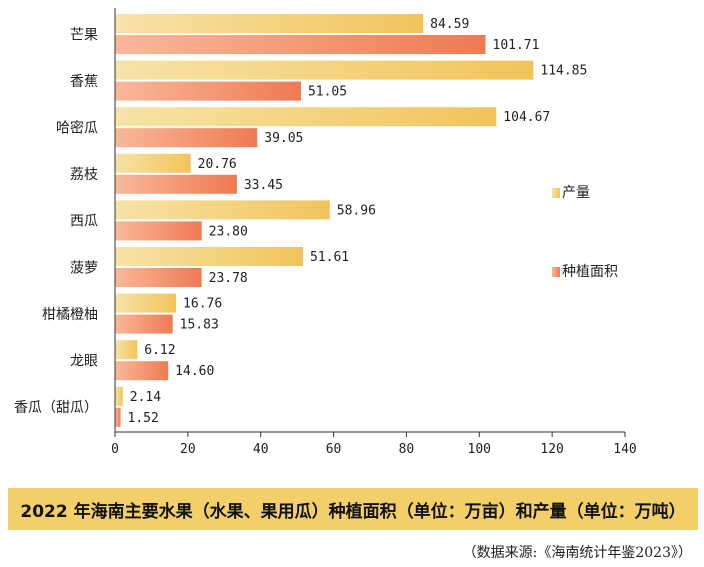  I want to click on area-value-label: 1.52, so click(143, 418).